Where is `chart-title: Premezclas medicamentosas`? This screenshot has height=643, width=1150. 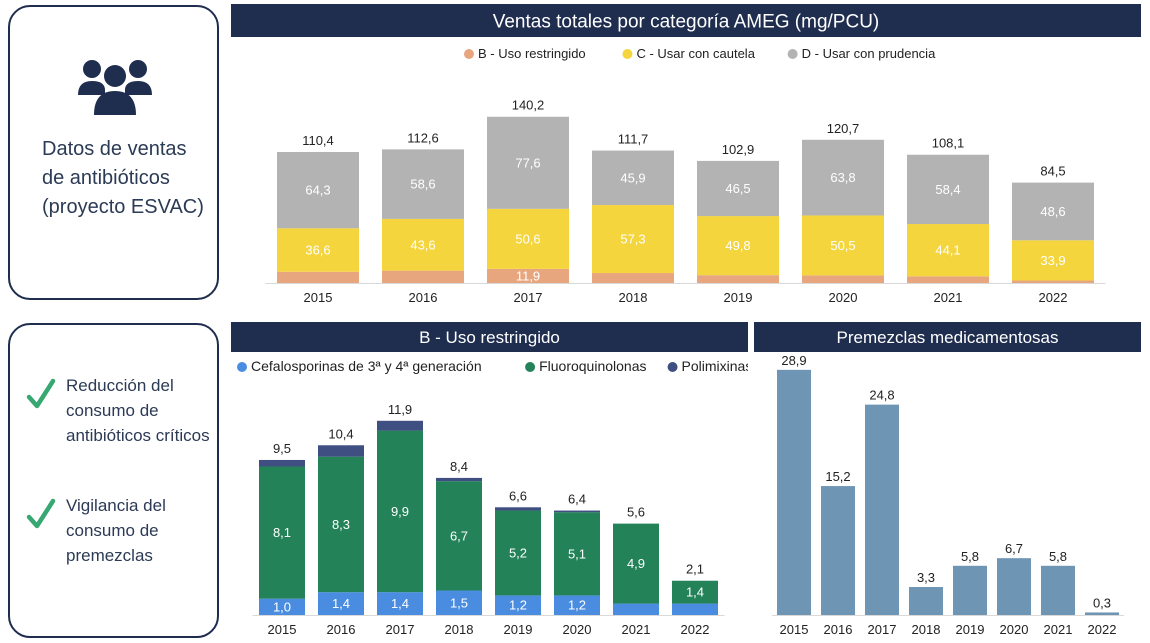 chart-title: Premezclas medicamentosas is located at coordinates (947, 337).